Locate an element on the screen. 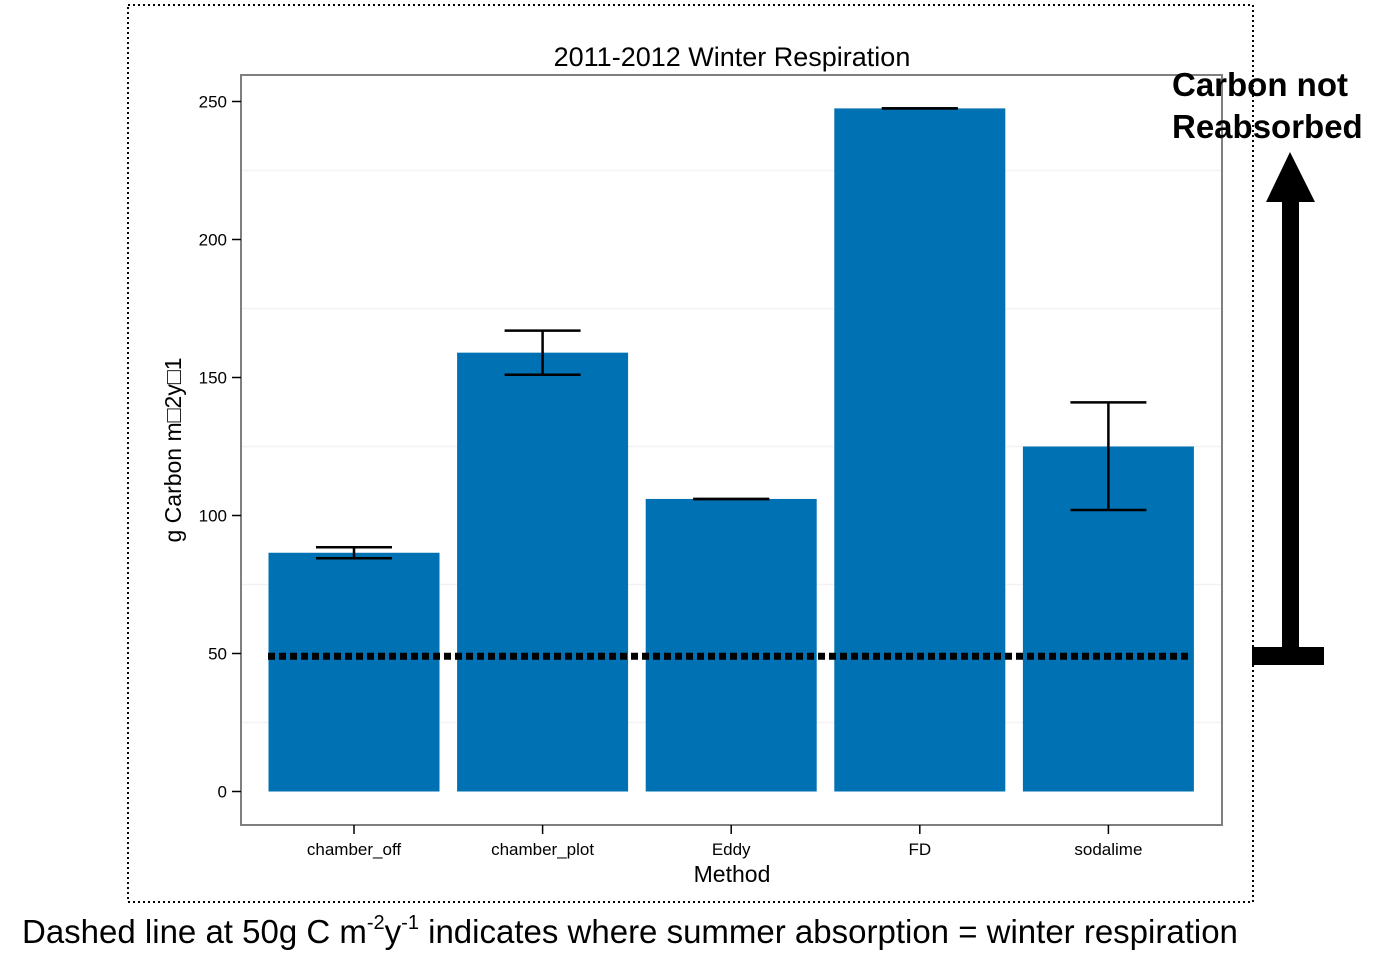 The height and width of the screenshot is (965, 1397). annotation-carbon-not-reabsorbed: Carbon not Reabsorbed is located at coordinates (1267, 106).